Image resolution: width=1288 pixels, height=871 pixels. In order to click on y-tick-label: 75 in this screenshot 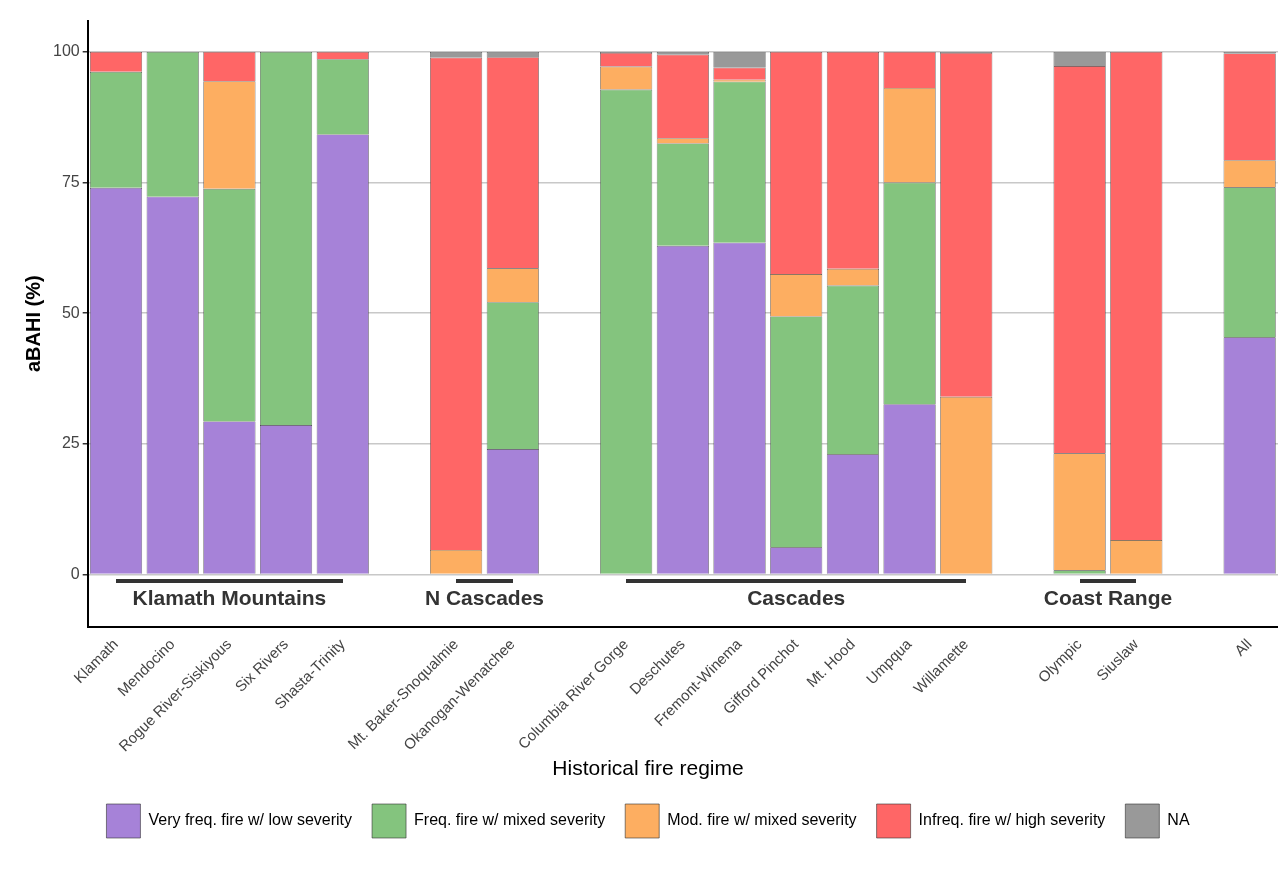, I will do `click(70, 182)`.